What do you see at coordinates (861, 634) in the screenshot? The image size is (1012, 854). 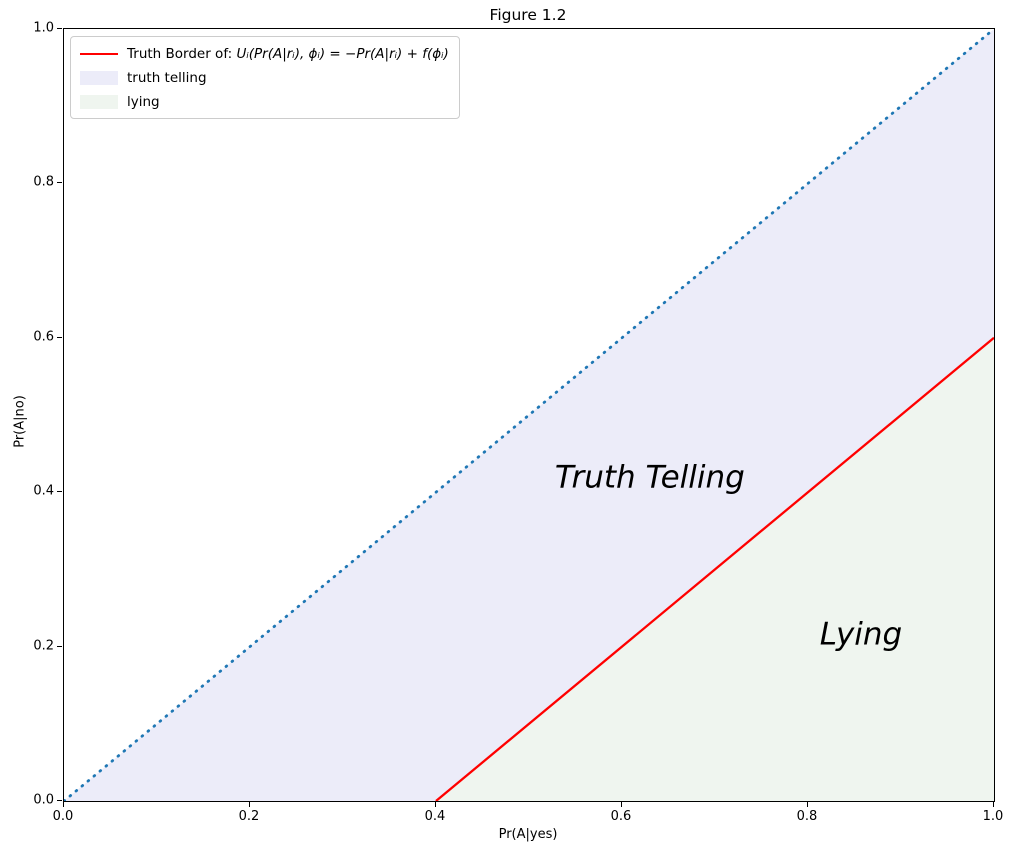 I see `annotation-lying: Lying` at bounding box center [861, 634].